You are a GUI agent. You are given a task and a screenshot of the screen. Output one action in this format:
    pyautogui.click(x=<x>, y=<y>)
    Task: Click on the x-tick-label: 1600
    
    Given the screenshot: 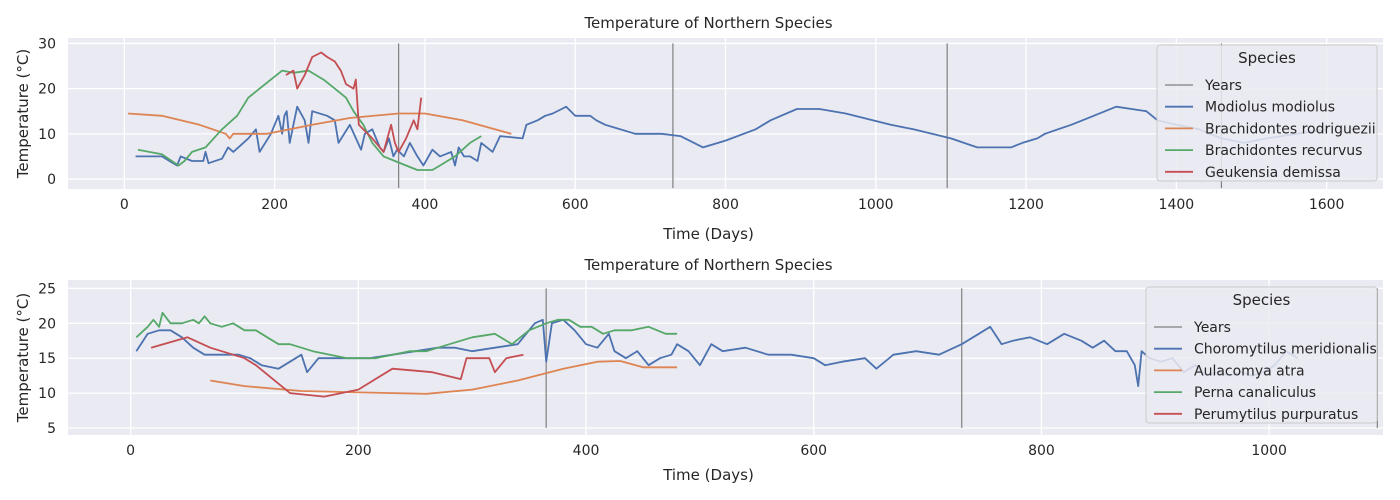 What is the action you would take?
    pyautogui.click(x=1327, y=205)
    